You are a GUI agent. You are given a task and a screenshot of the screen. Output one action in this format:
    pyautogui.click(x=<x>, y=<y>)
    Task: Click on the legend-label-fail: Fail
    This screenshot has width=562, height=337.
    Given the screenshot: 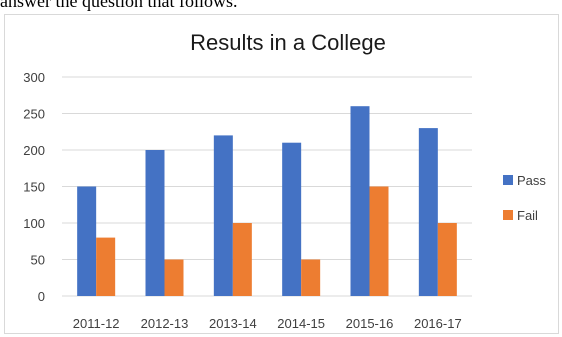 What is the action you would take?
    pyautogui.click(x=527, y=215)
    